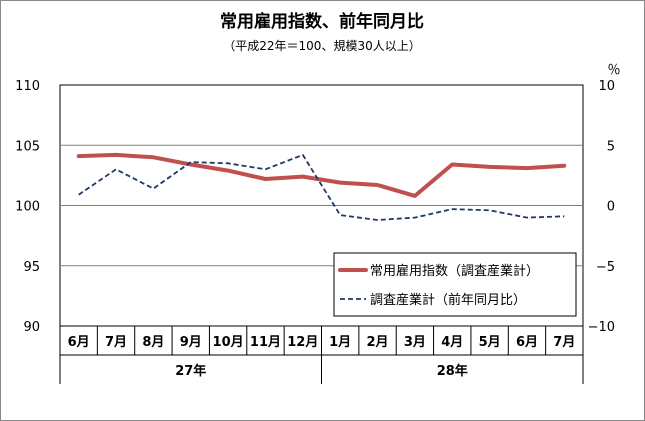 This screenshot has width=645, height=421. I want to click on series-layer, so click(321, 186).